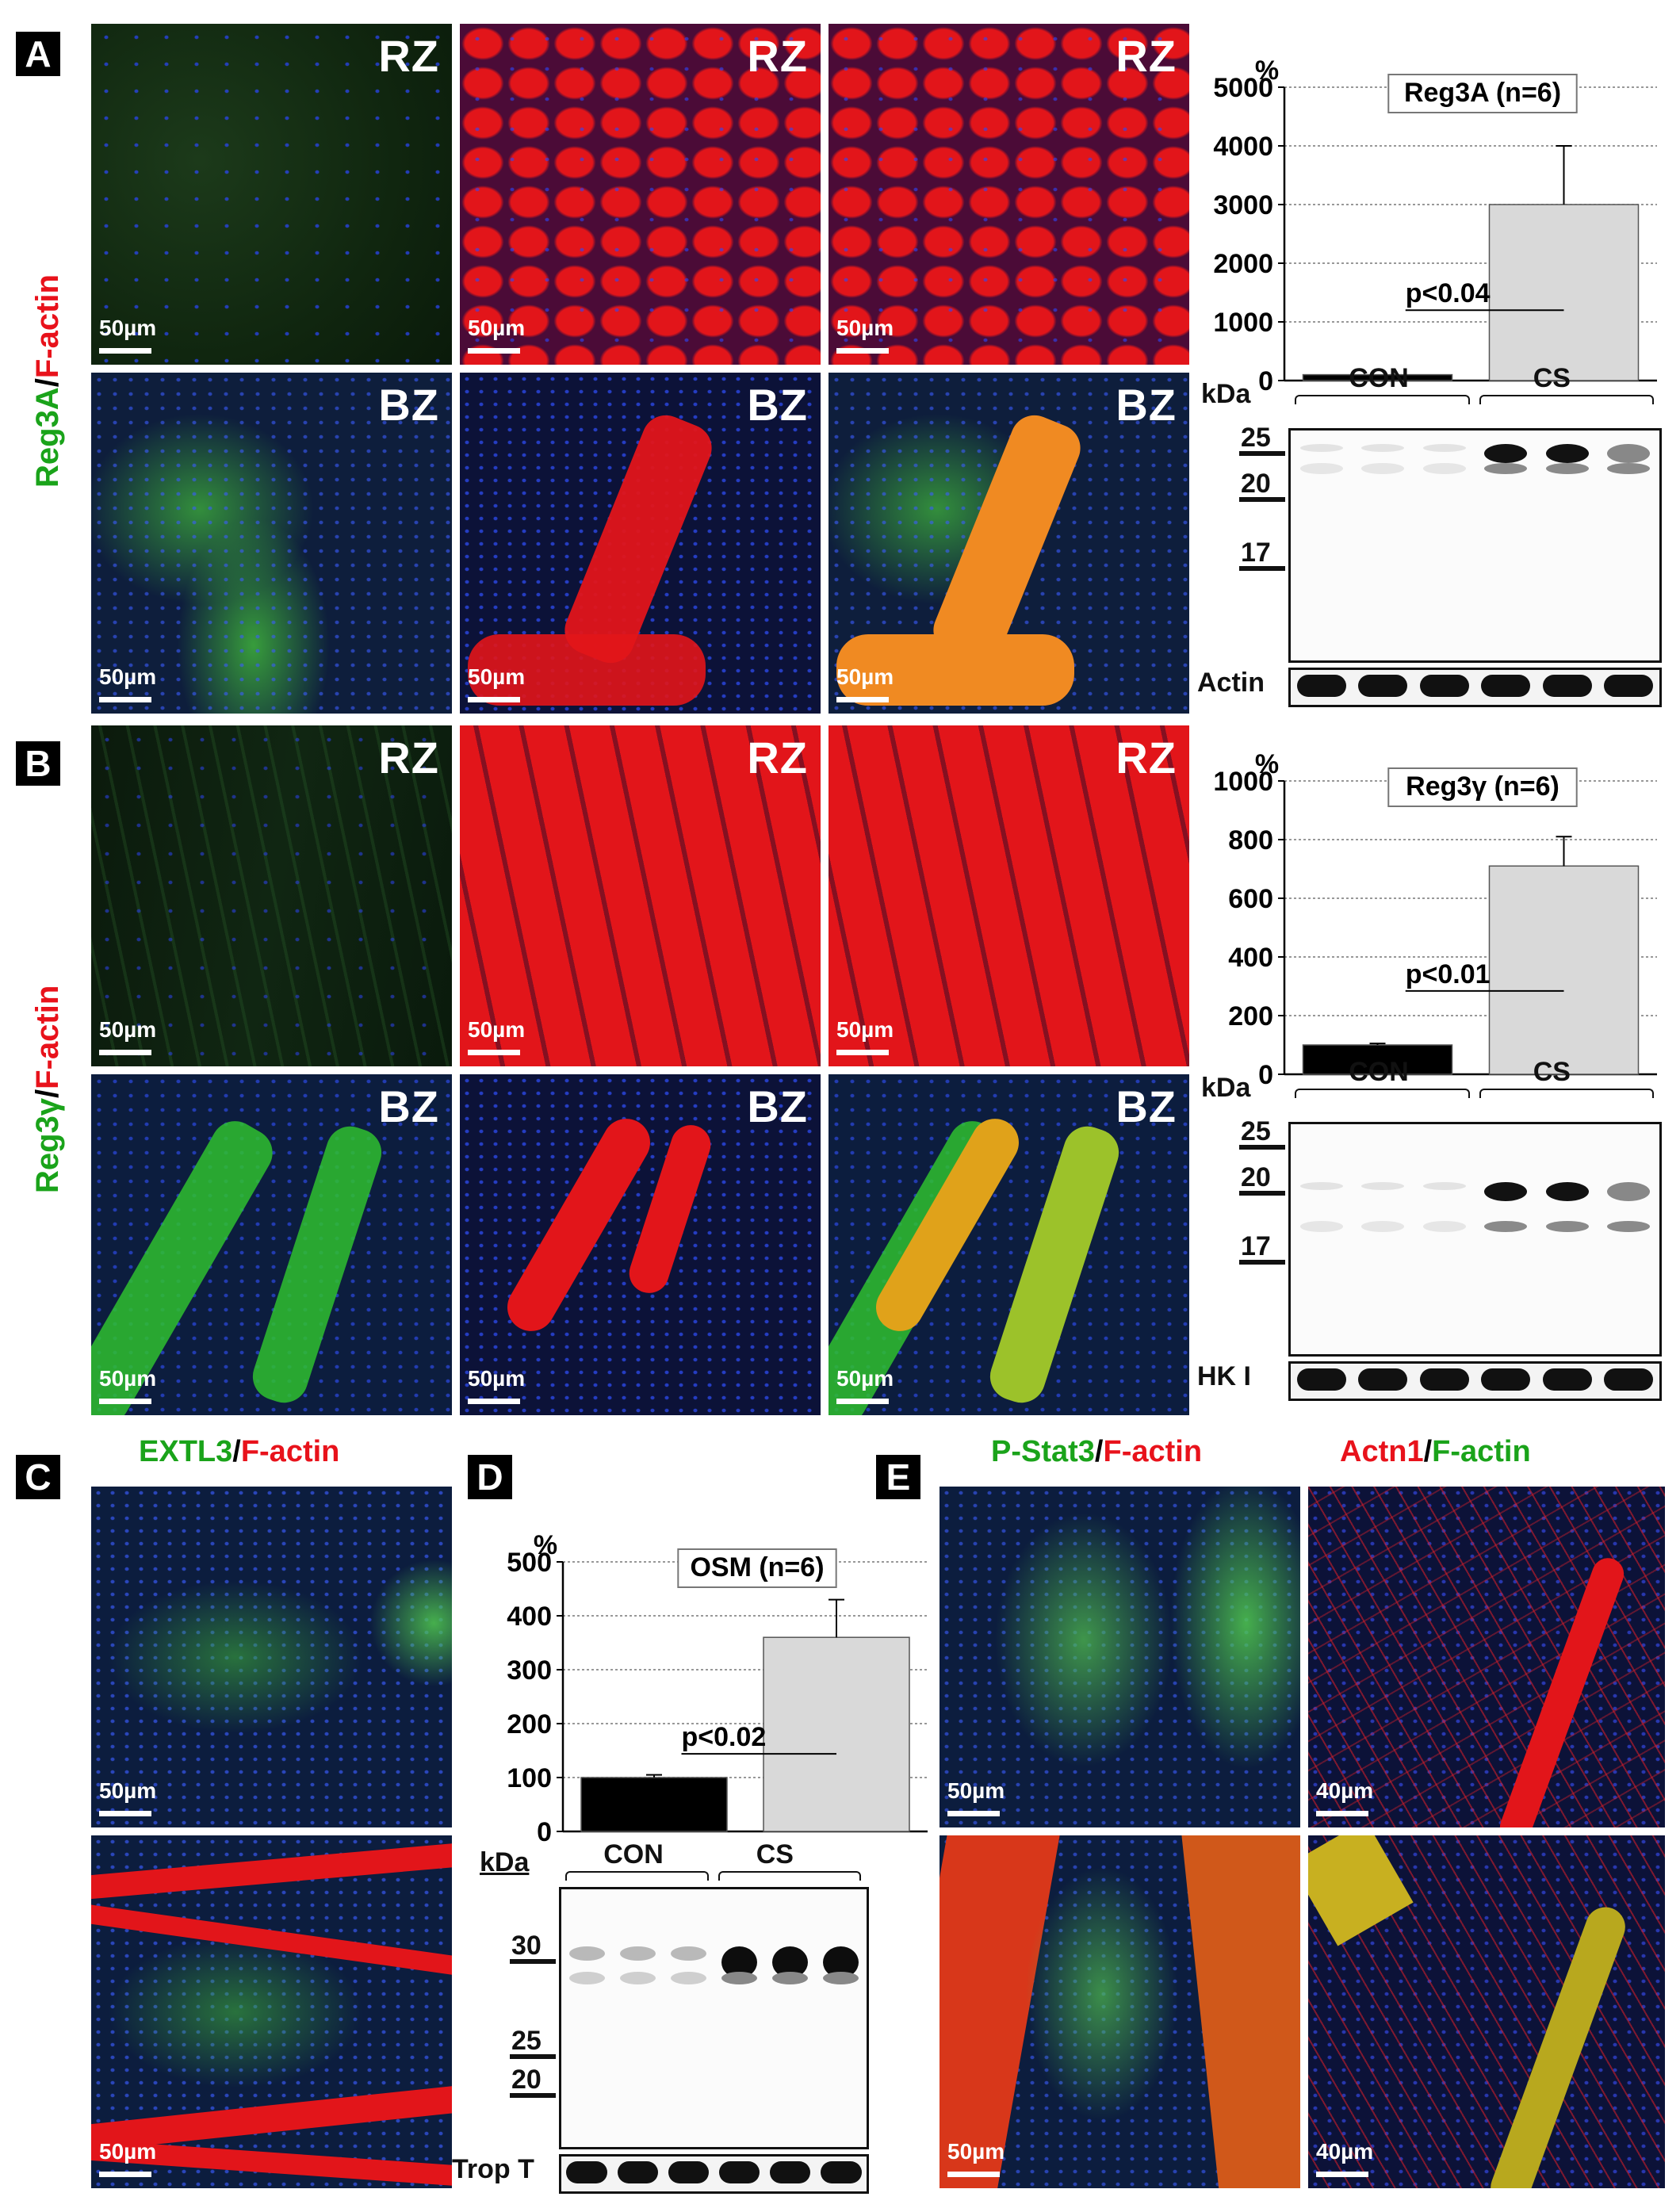  Describe the element at coordinates (1475, 1240) in the screenshot. I see `blot-membrane` at that location.